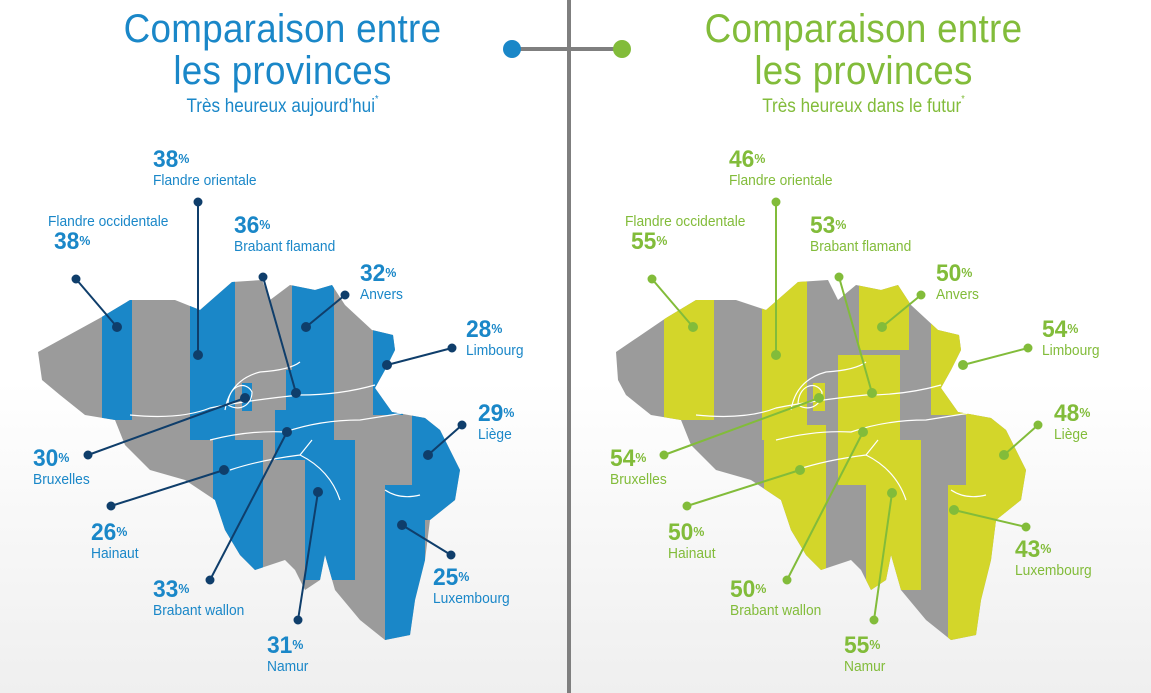  Describe the element at coordinates (781, 168) in the screenshot. I see `label-flandre-orientale: 46% Flandre orientale` at that location.